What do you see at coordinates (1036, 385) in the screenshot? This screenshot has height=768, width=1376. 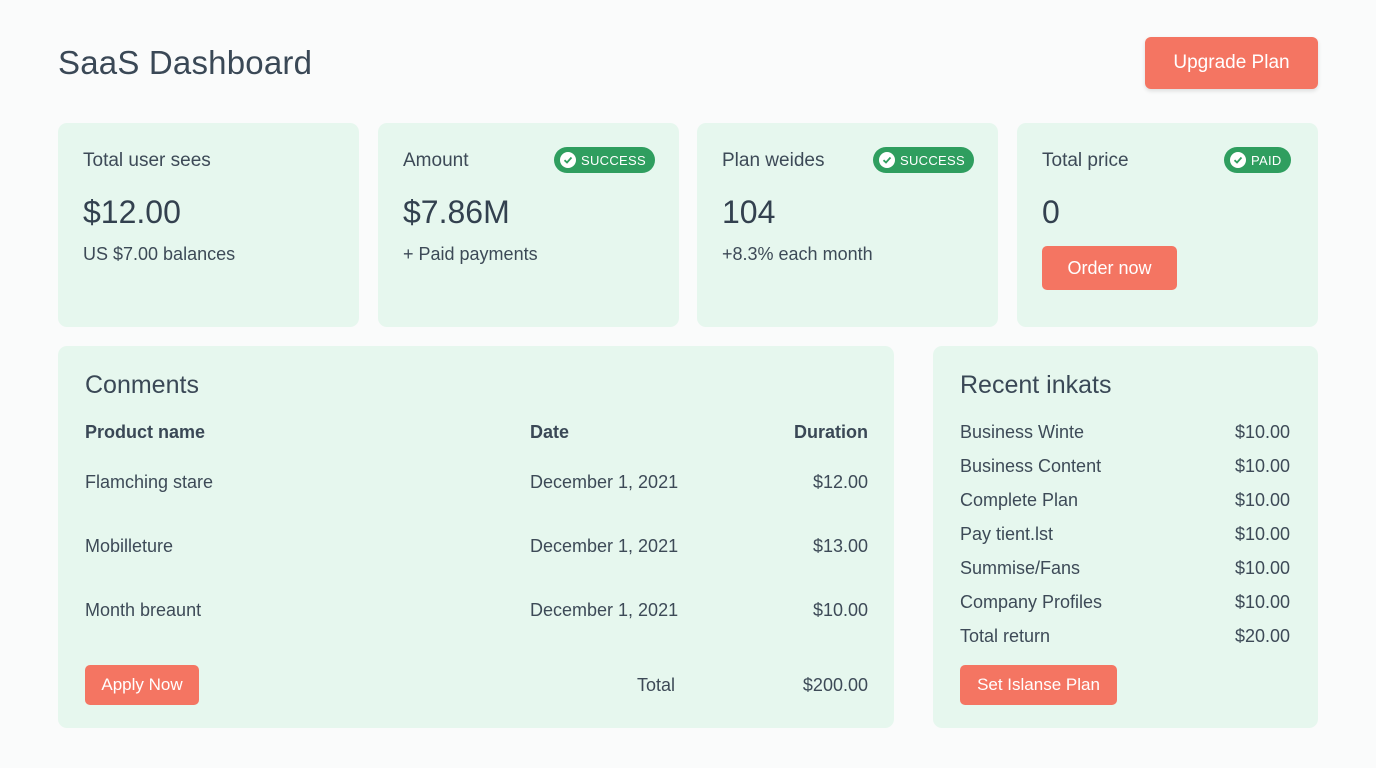 I see `panel-title: Recent inkats` at bounding box center [1036, 385].